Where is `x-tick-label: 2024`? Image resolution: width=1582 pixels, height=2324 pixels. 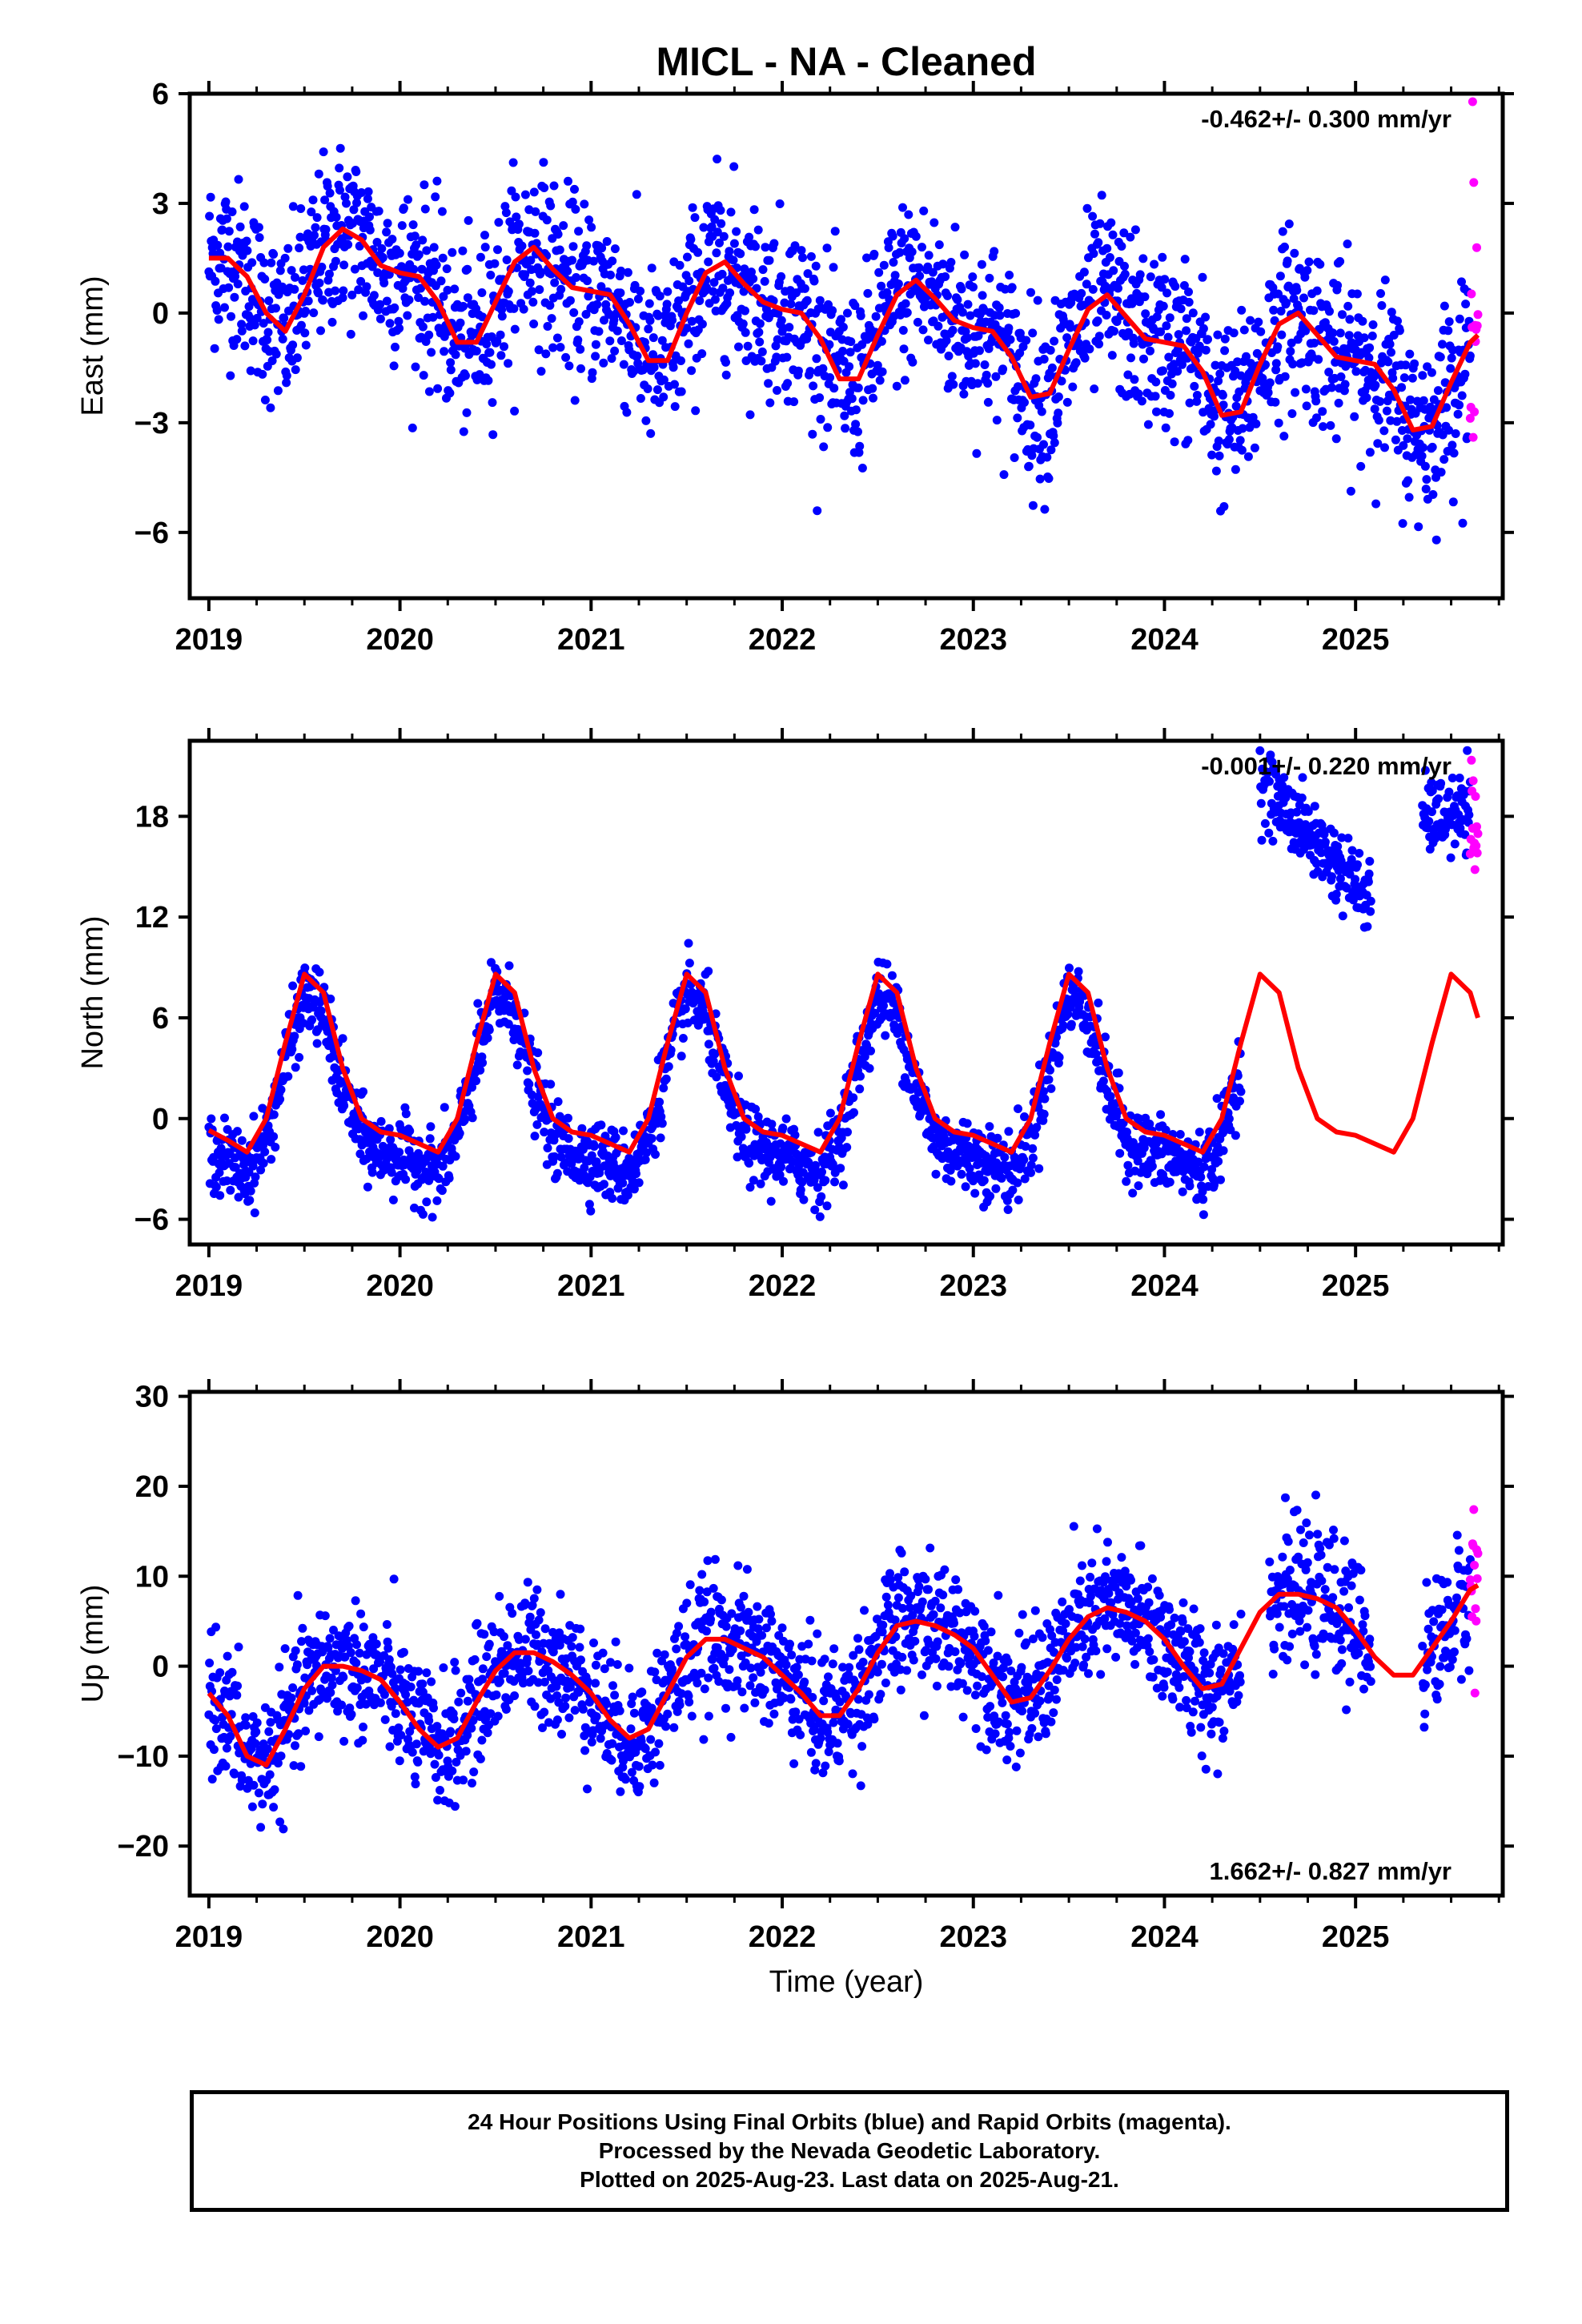
x-tick-label: 2024 is located at coordinates (1165, 1286).